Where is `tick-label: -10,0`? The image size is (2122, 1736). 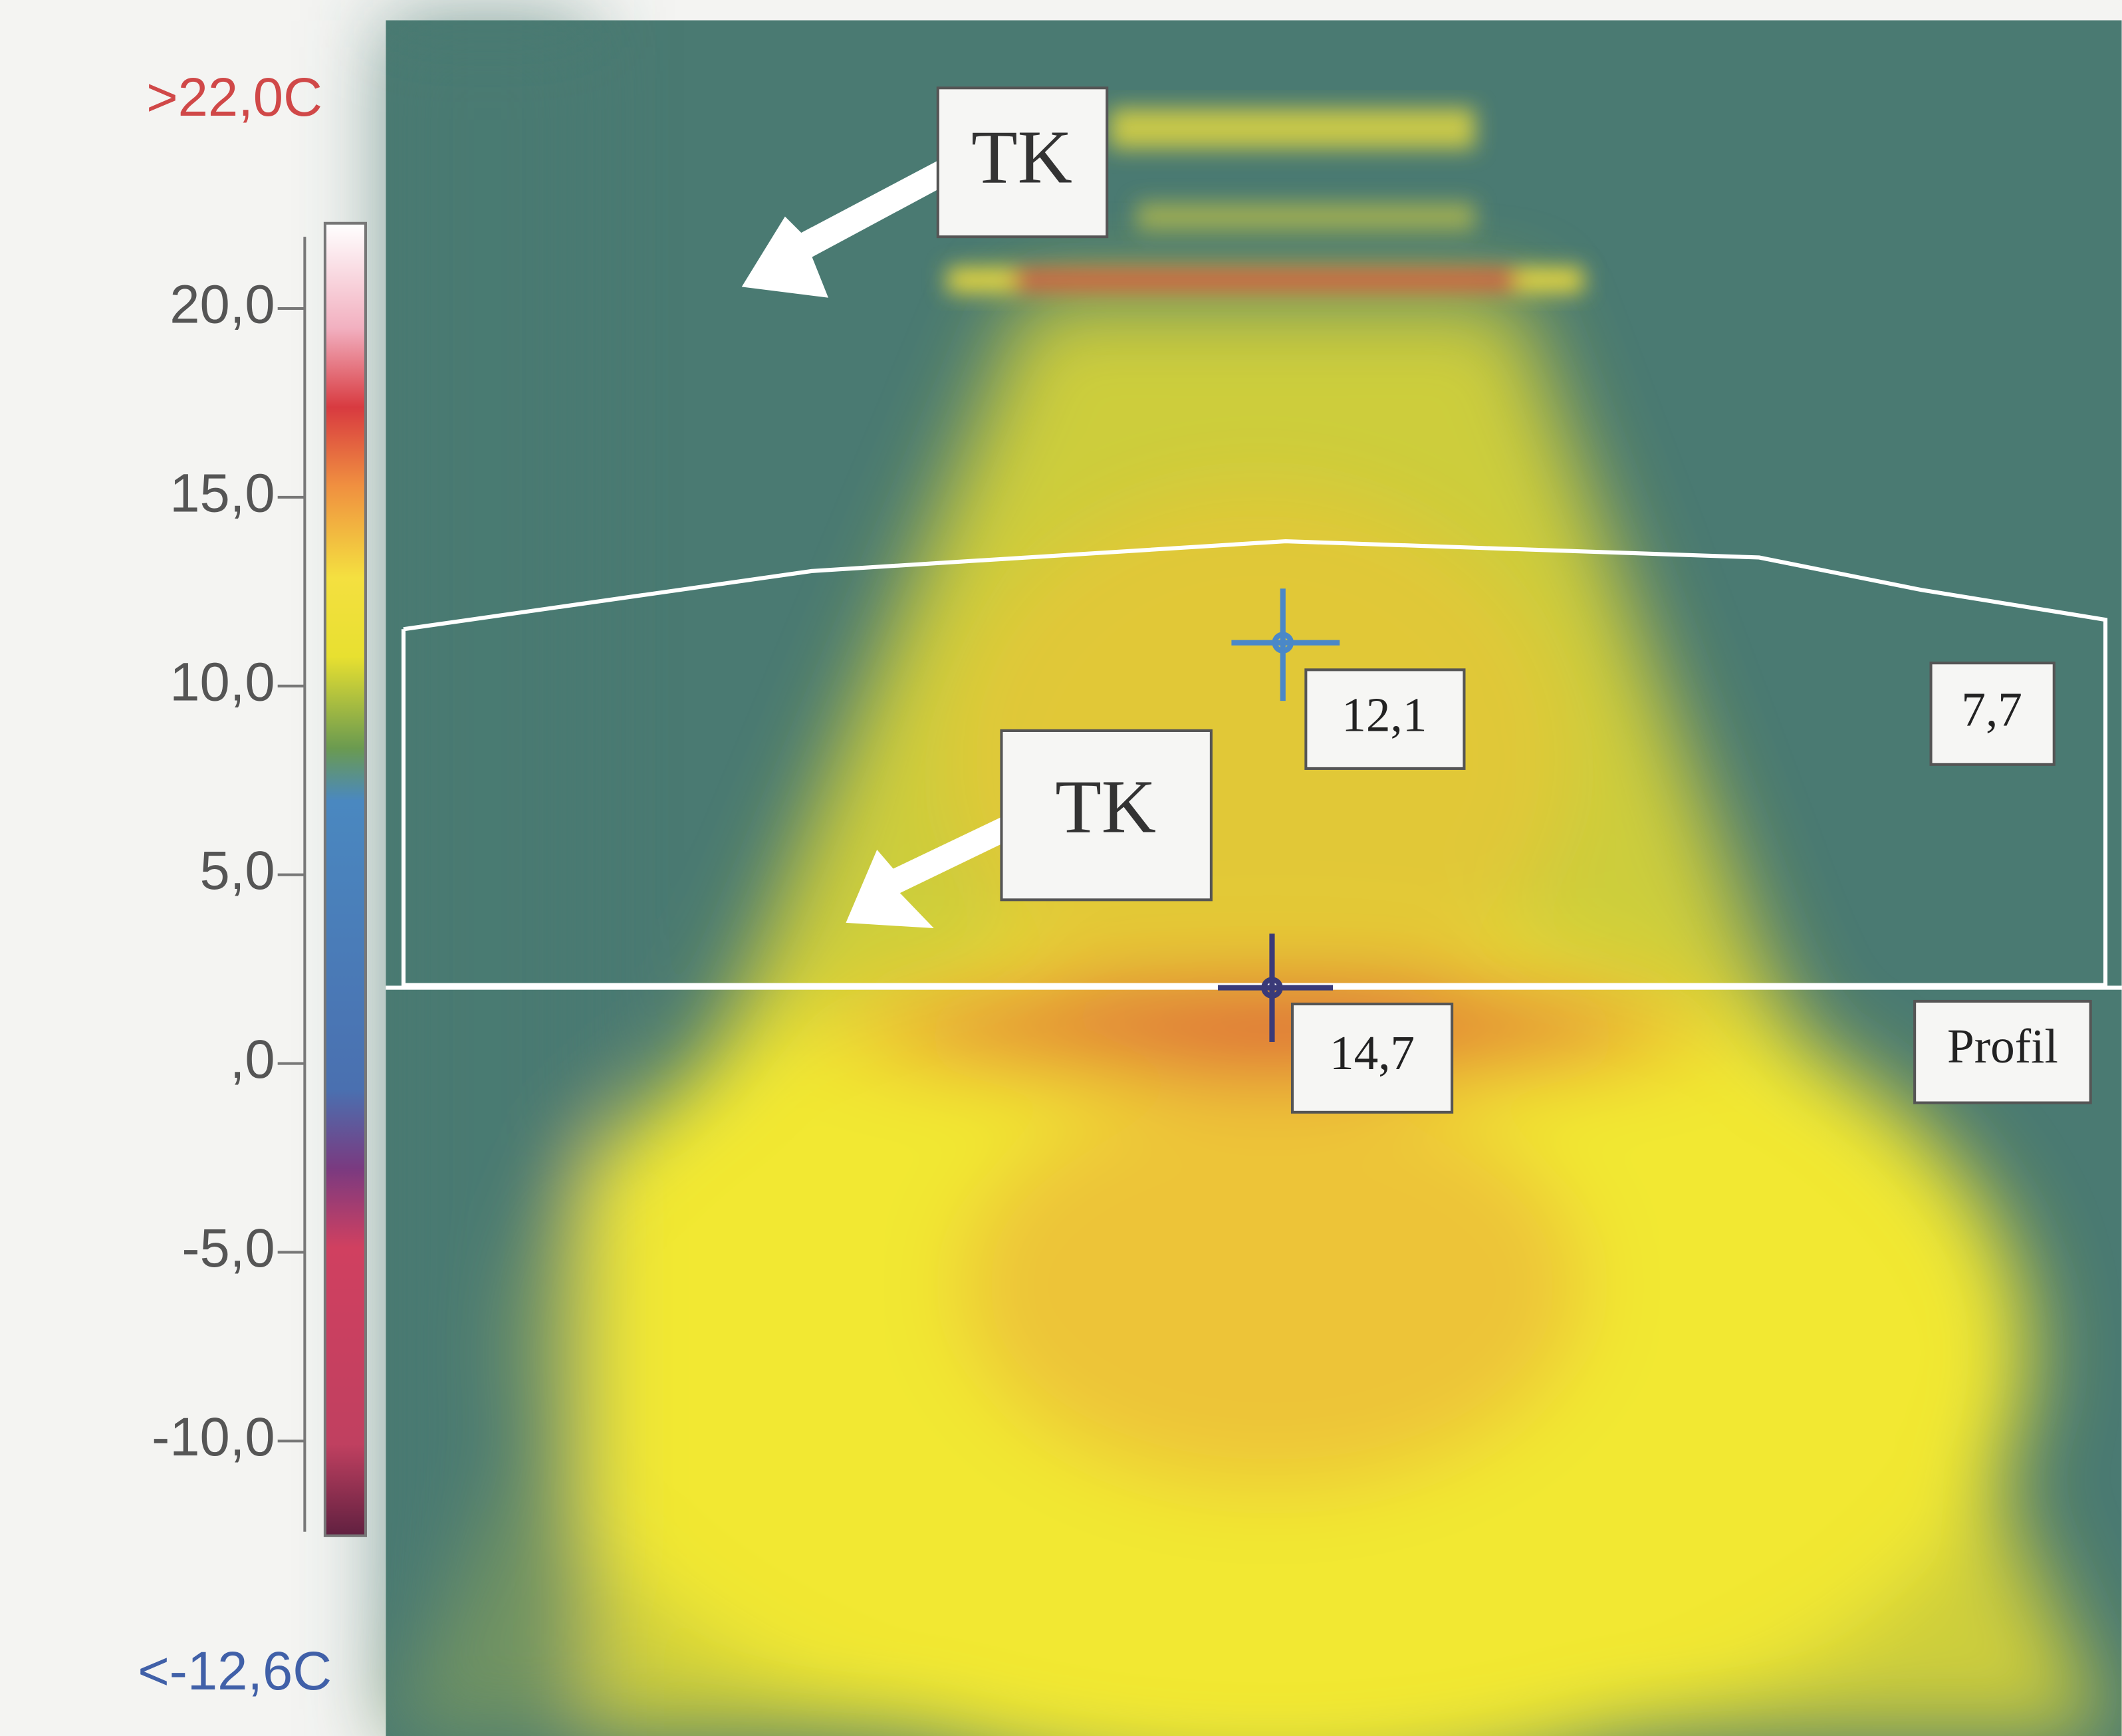 tick-label: -10,0 is located at coordinates (213, 1437).